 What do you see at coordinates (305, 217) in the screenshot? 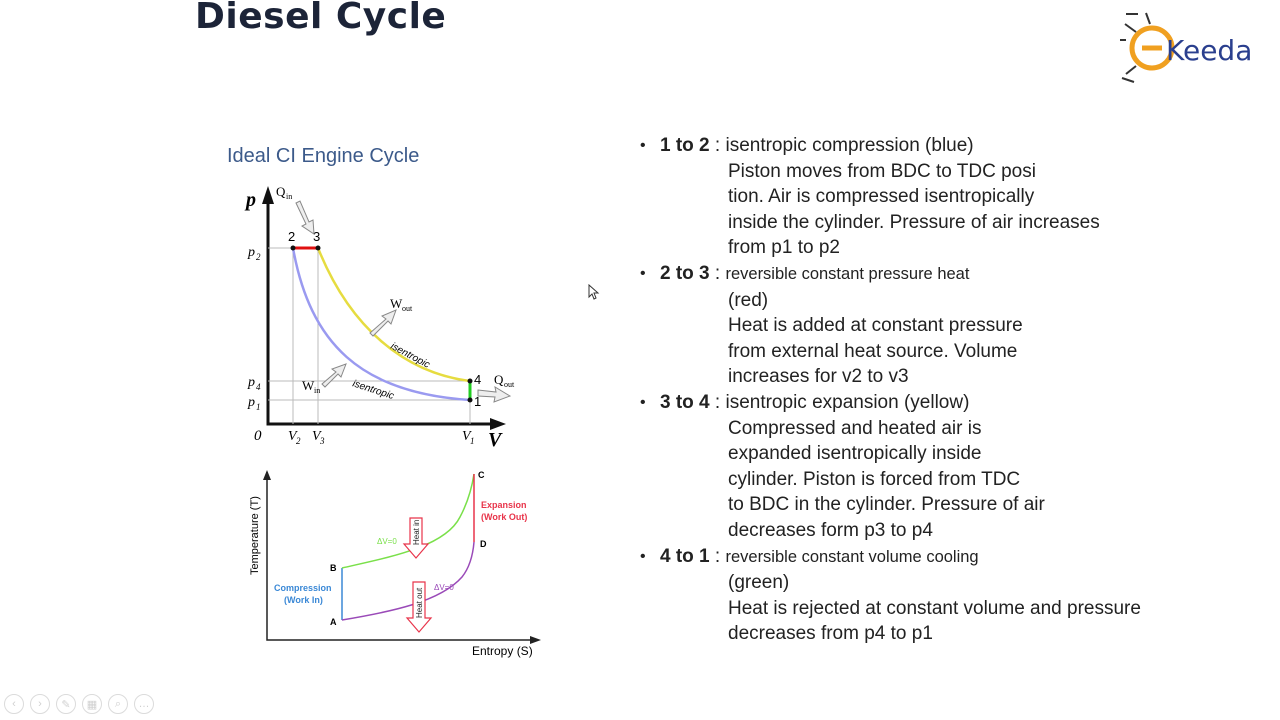
I see `qin-arrow-icon` at bounding box center [305, 217].